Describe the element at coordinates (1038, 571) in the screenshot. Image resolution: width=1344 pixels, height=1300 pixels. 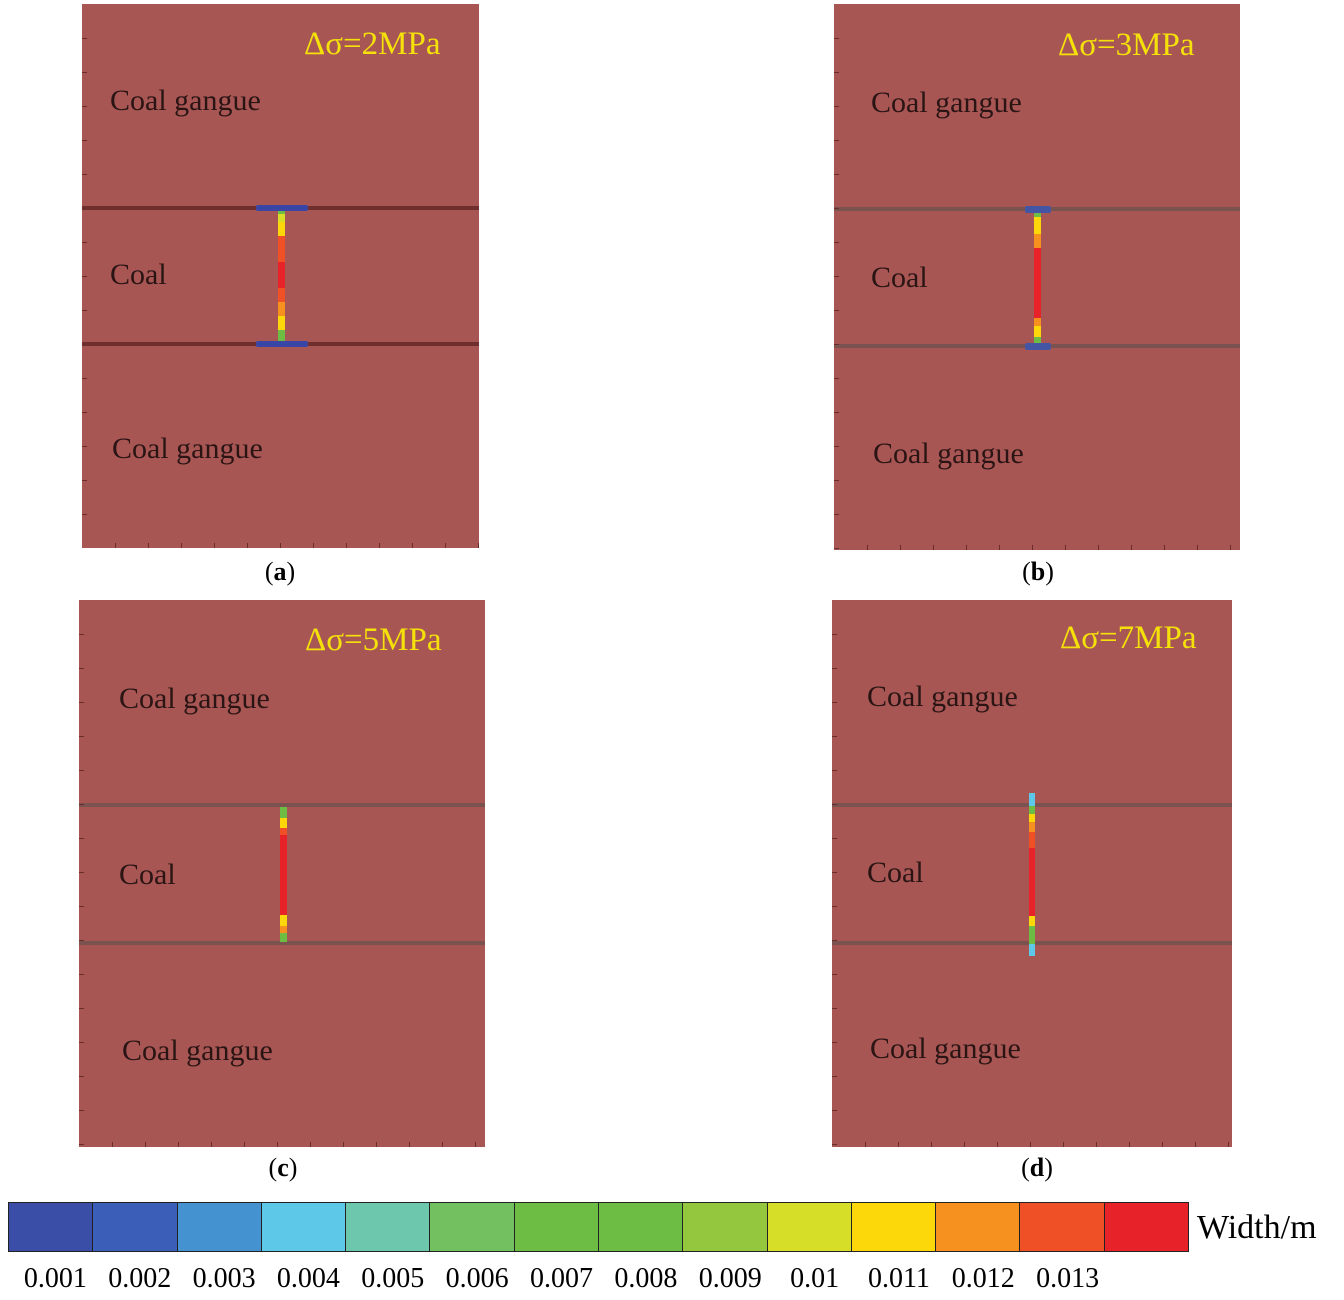
I see `panel-caption-b: (b)` at that location.